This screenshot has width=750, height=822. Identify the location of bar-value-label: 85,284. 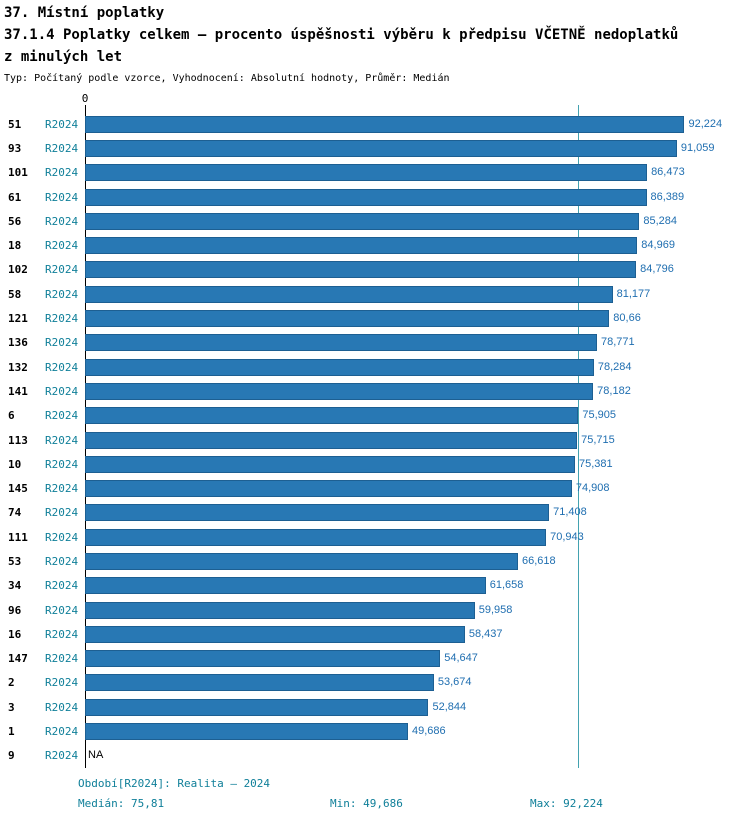
(660, 220).